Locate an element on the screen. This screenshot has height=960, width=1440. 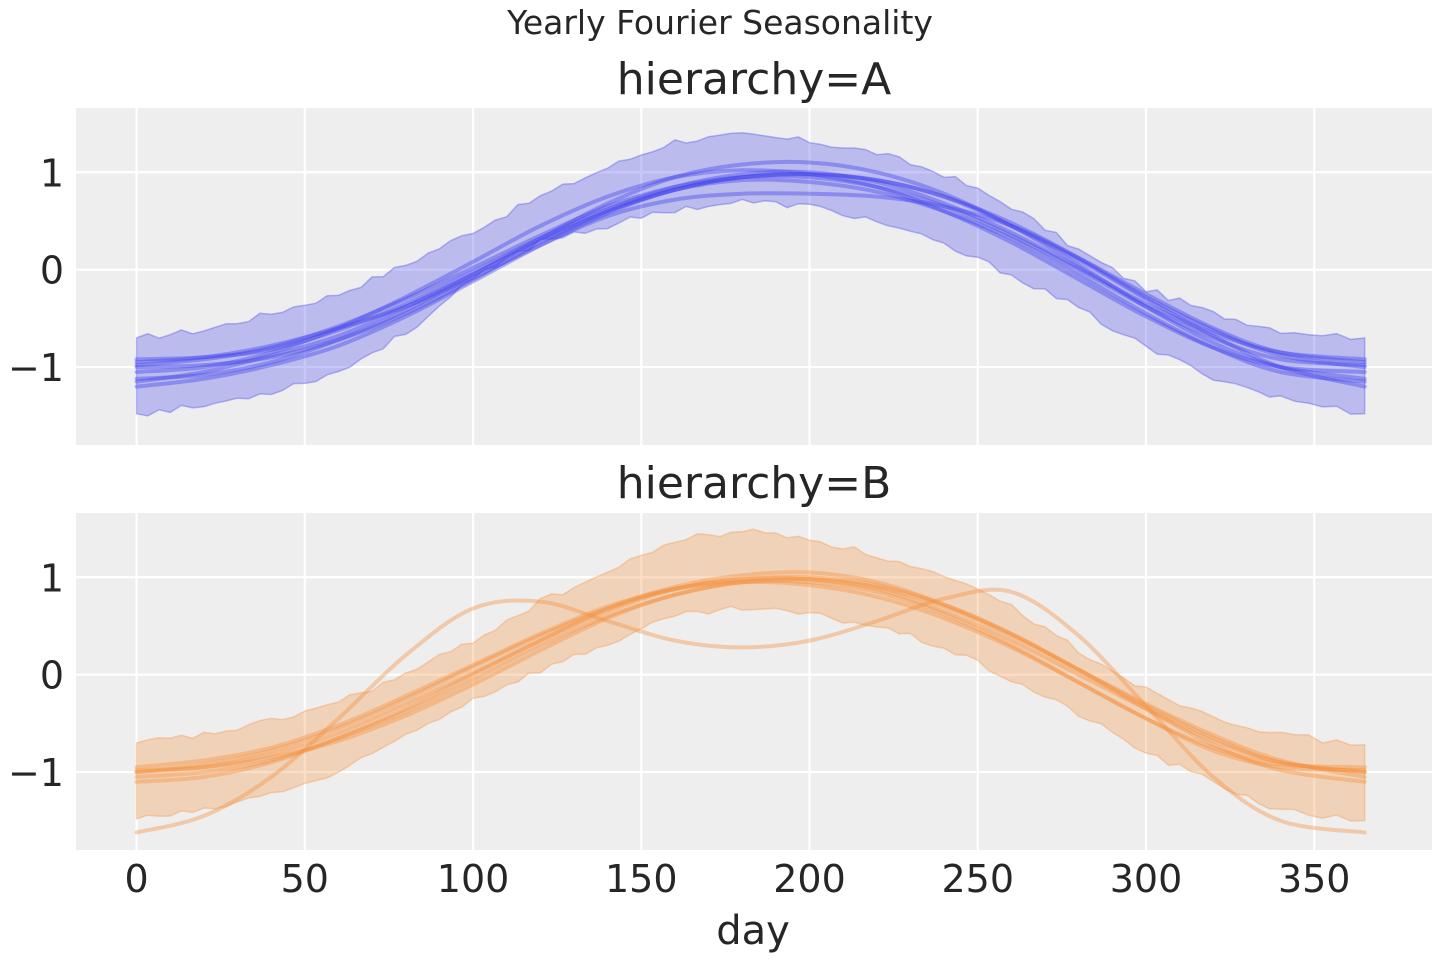
panel-b-x-tick-label-1: 50 is located at coordinates (305, 879).